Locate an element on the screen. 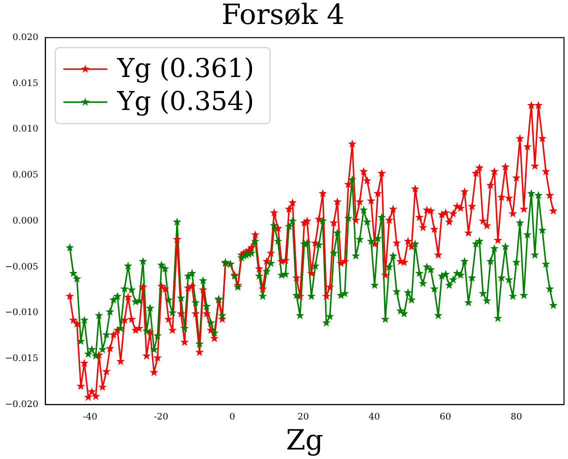 The height and width of the screenshot is (459, 568). y-tick-label: 0.015 is located at coordinates (25, 83).